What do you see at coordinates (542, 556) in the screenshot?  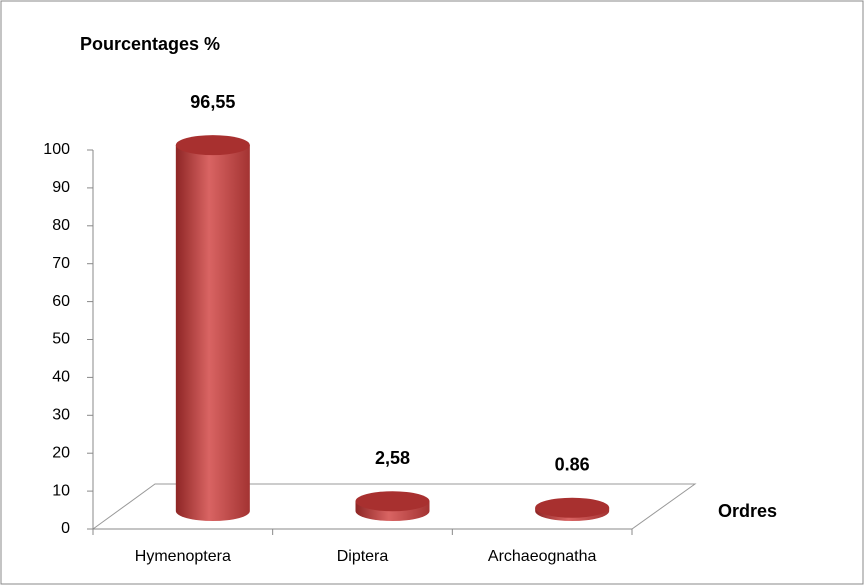 I see `x-tick-label: Archaeognatha` at bounding box center [542, 556].